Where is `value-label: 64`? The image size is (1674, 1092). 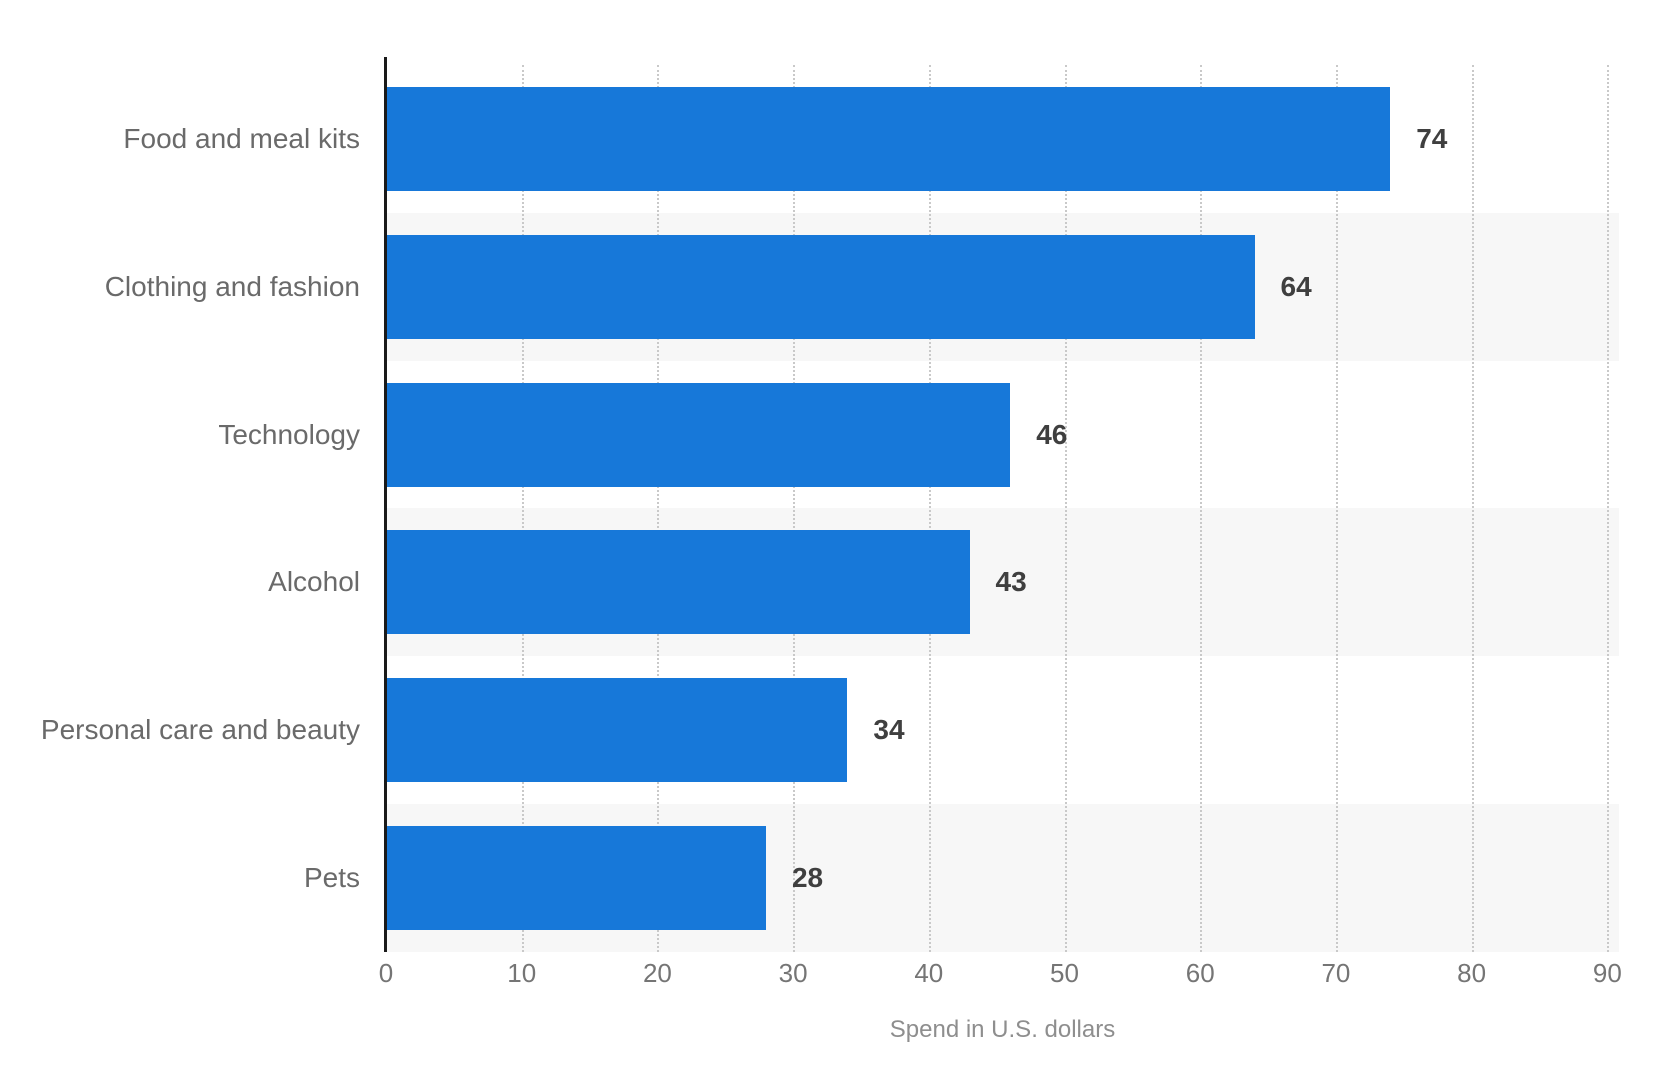
value-label: 64 is located at coordinates (1296, 286).